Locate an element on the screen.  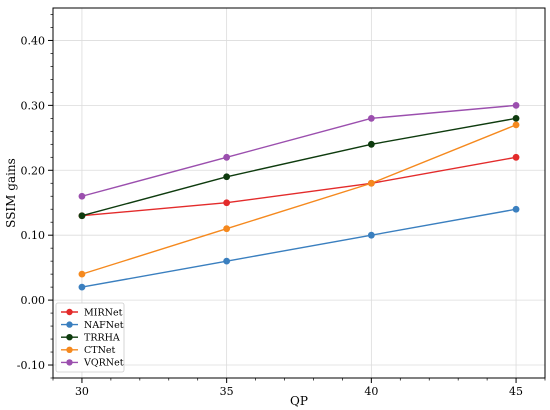
x-axis-label: QP is located at coordinates (299, 401).